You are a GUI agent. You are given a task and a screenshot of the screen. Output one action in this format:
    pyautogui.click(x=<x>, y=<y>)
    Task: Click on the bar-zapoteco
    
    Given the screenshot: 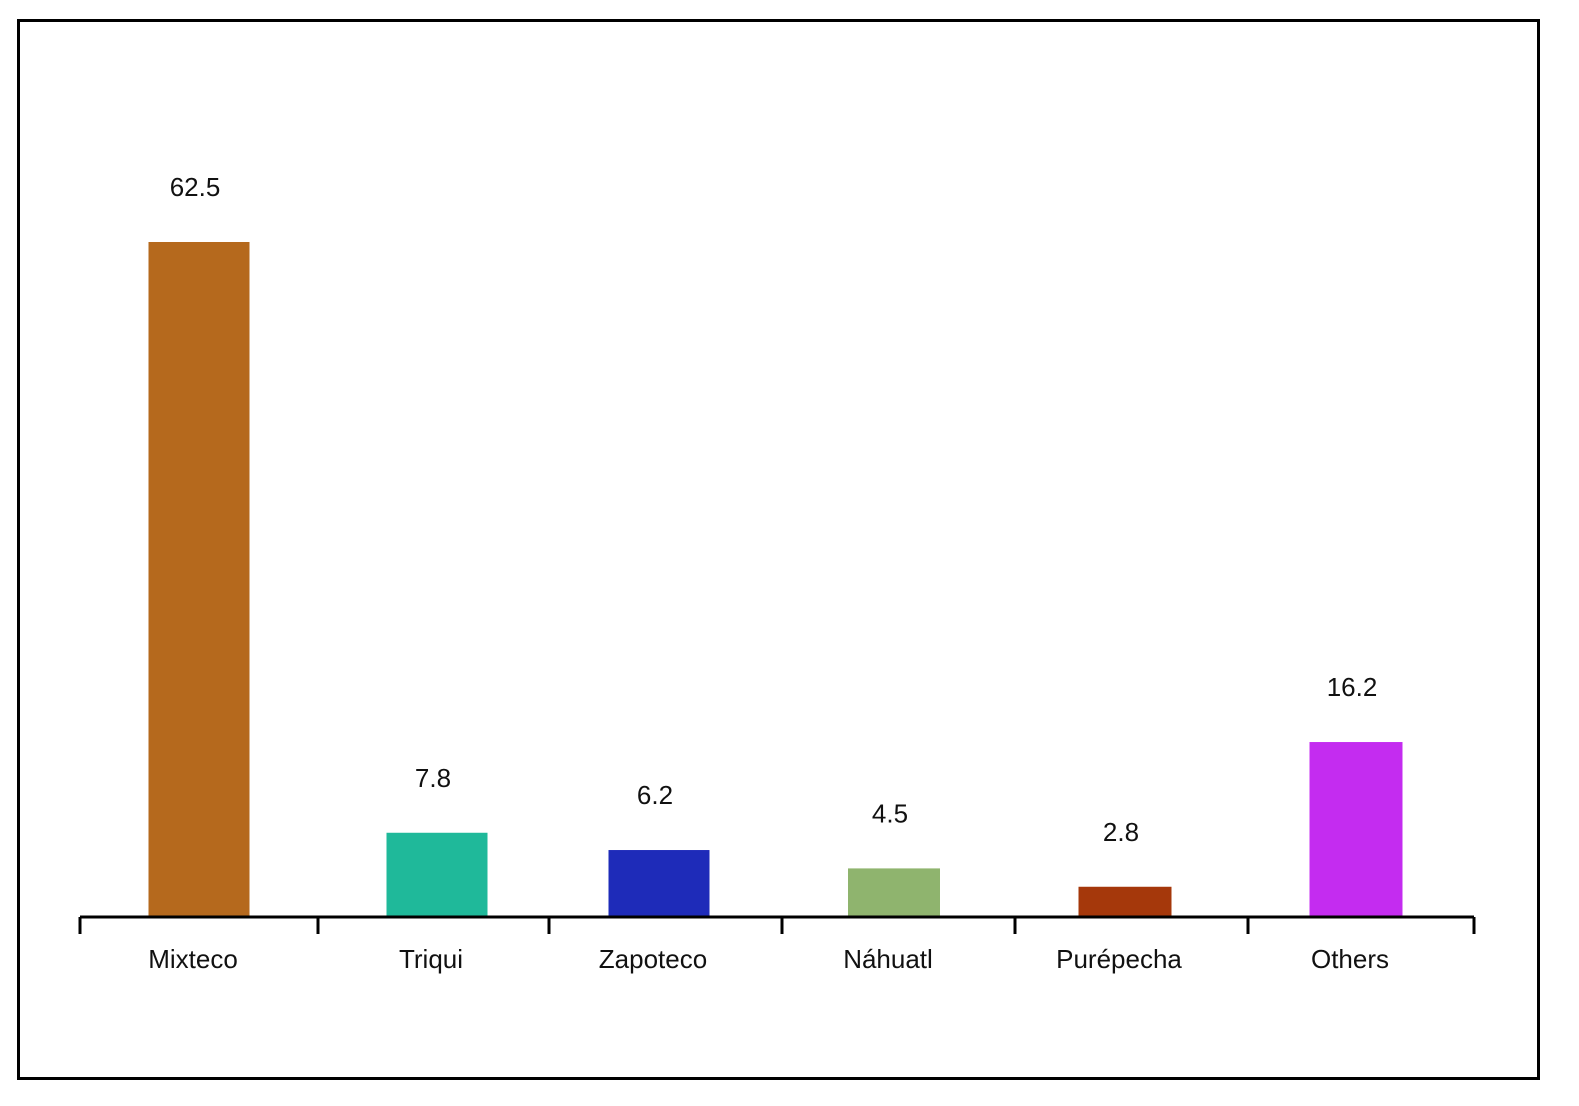 What is the action you would take?
    pyautogui.click(x=659, y=883)
    